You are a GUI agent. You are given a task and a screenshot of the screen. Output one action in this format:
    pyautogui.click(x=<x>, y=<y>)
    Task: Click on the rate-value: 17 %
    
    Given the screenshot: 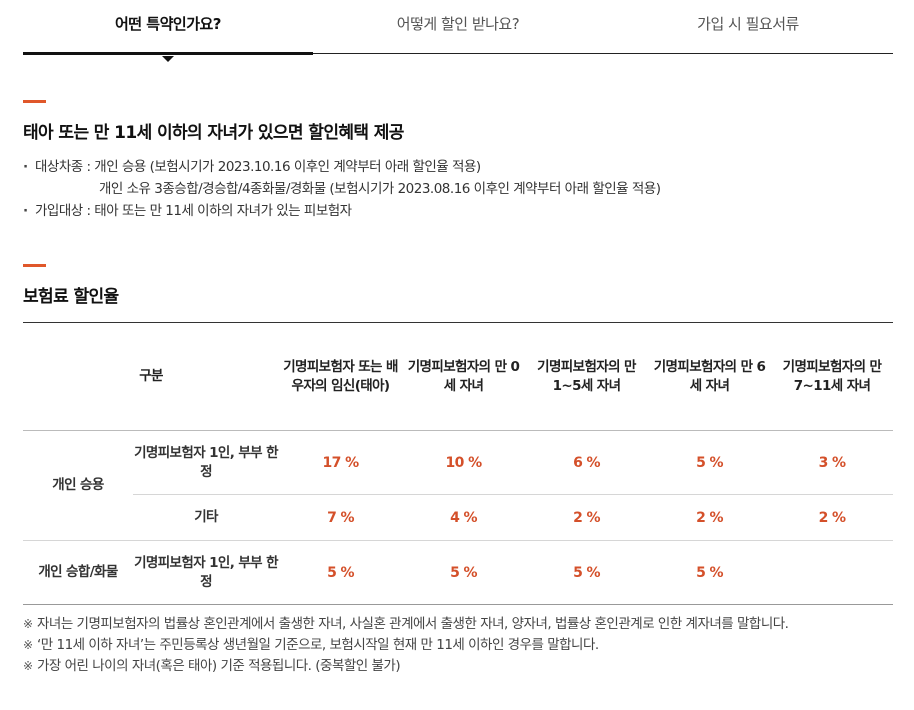 What is the action you would take?
    pyautogui.click(x=341, y=462)
    